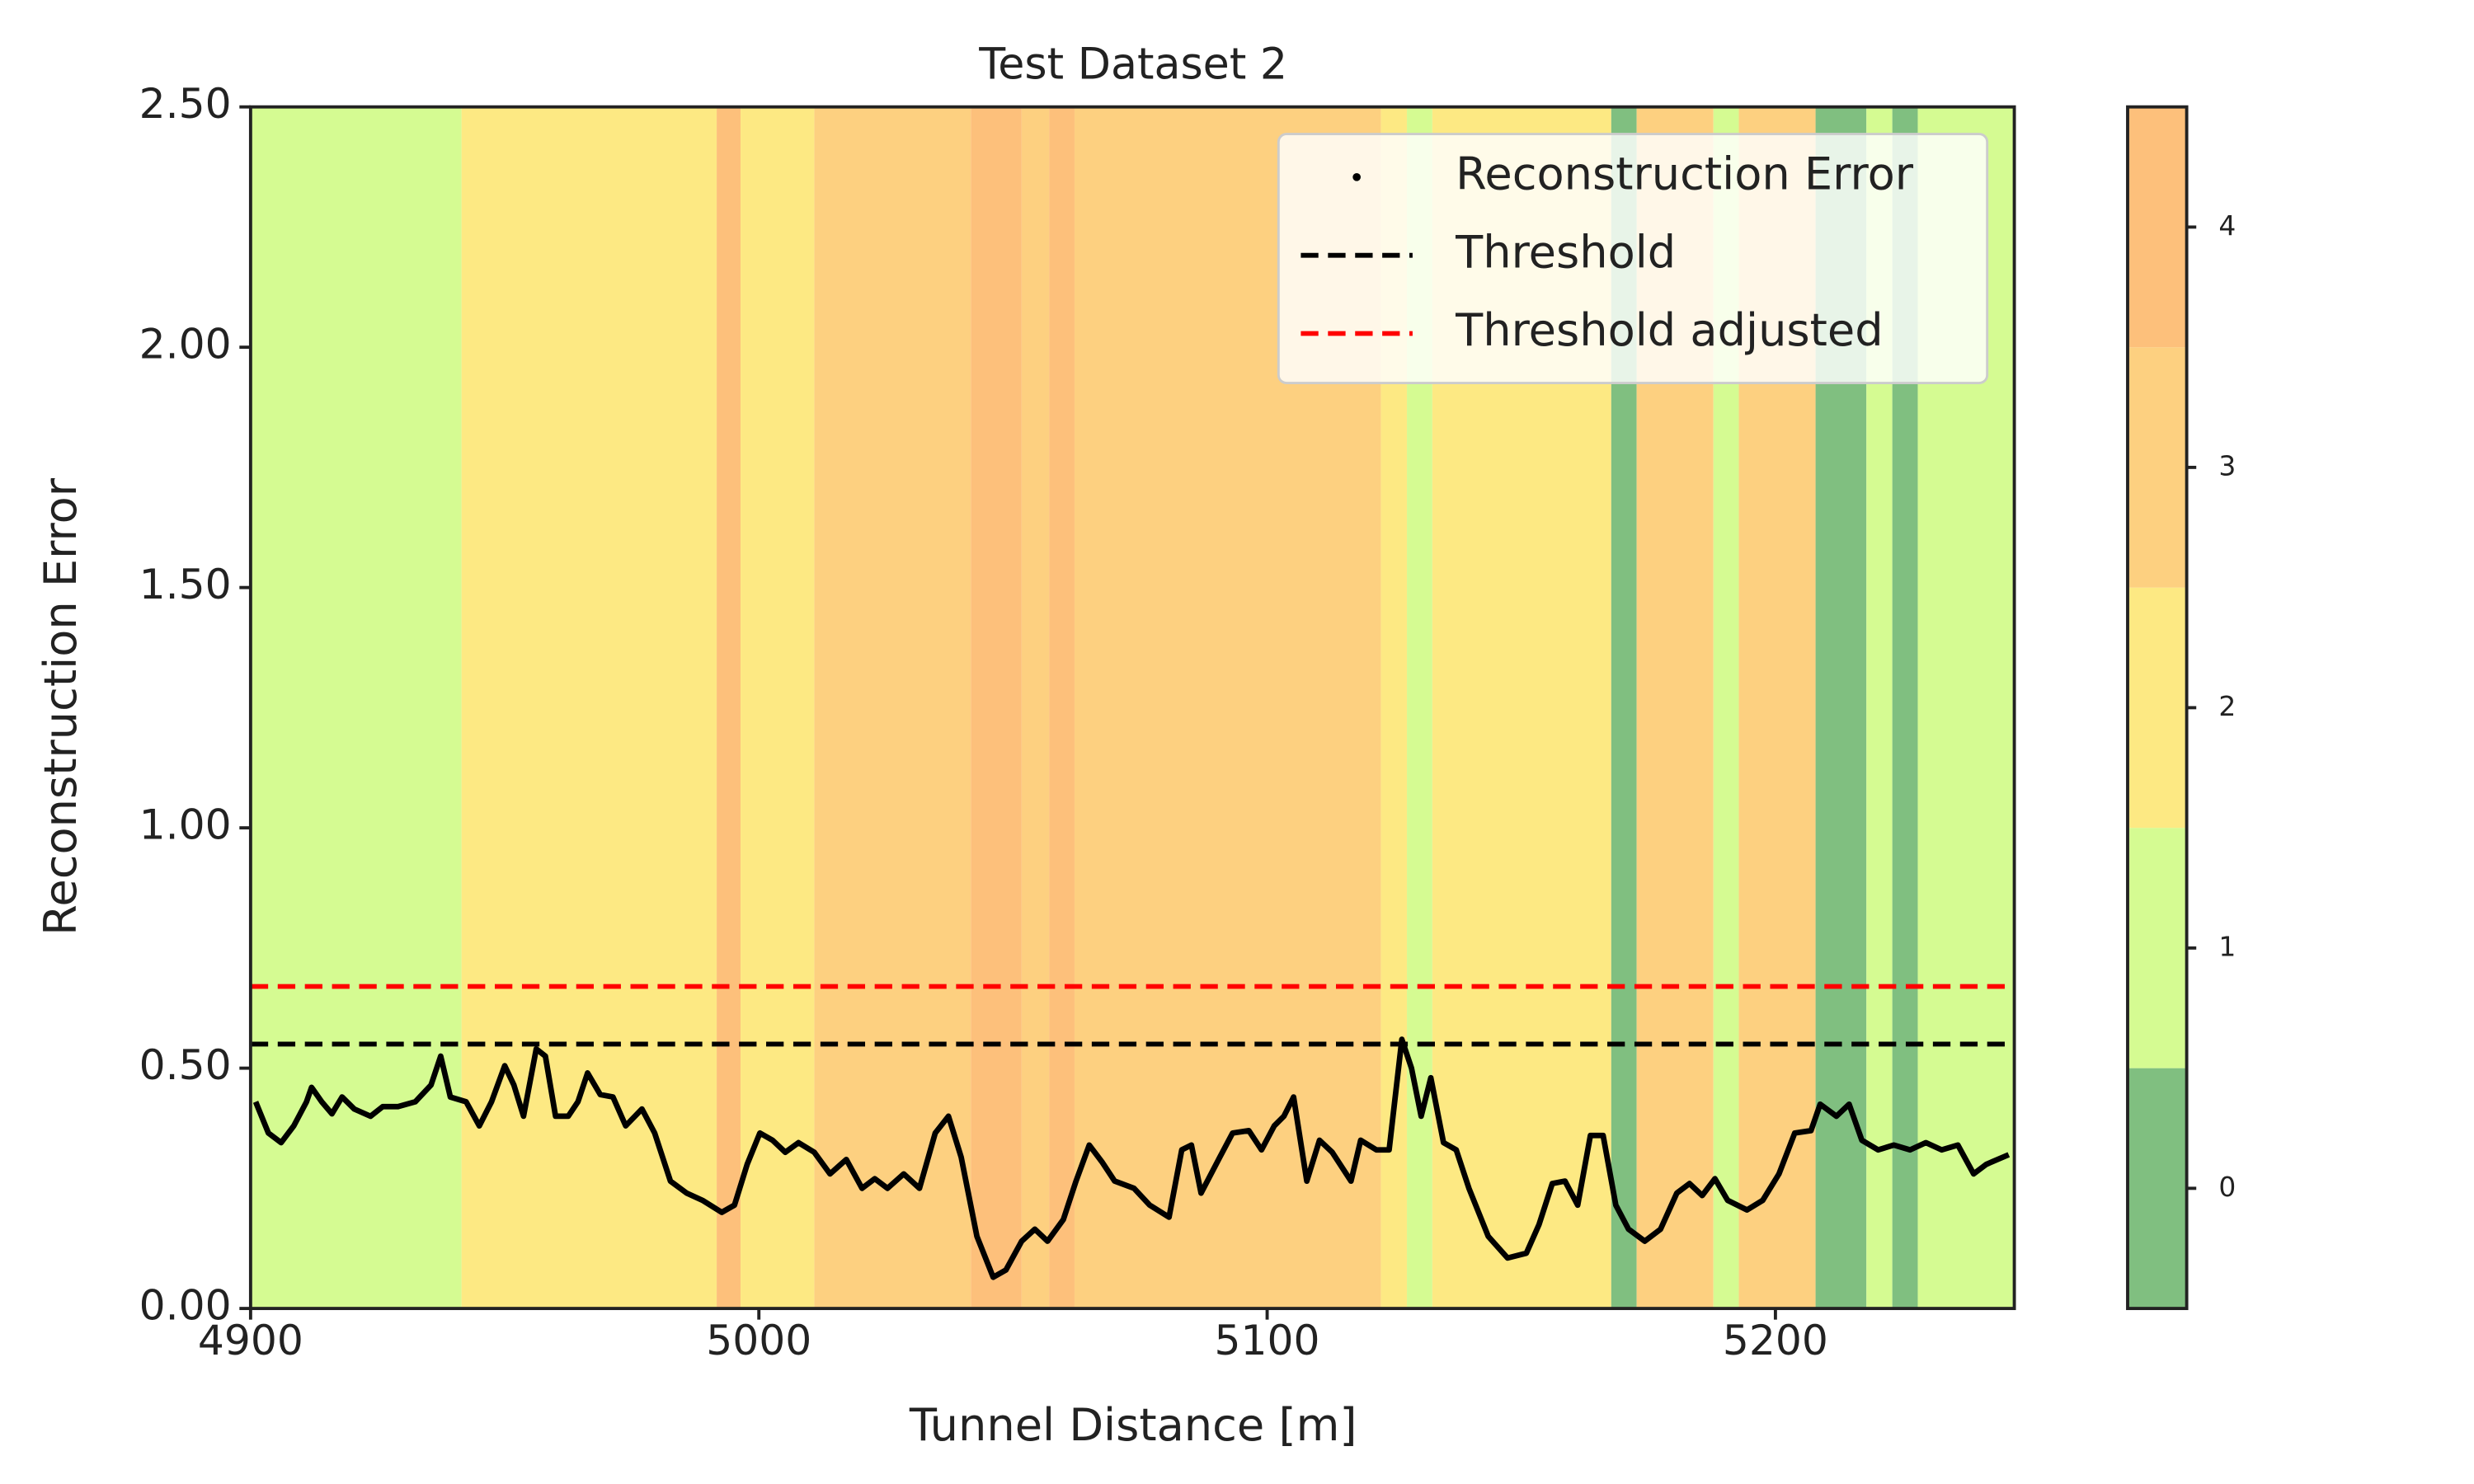 The image size is (2474, 1484). I want to click on colorbar-tick-label: 1, so click(2227, 946).